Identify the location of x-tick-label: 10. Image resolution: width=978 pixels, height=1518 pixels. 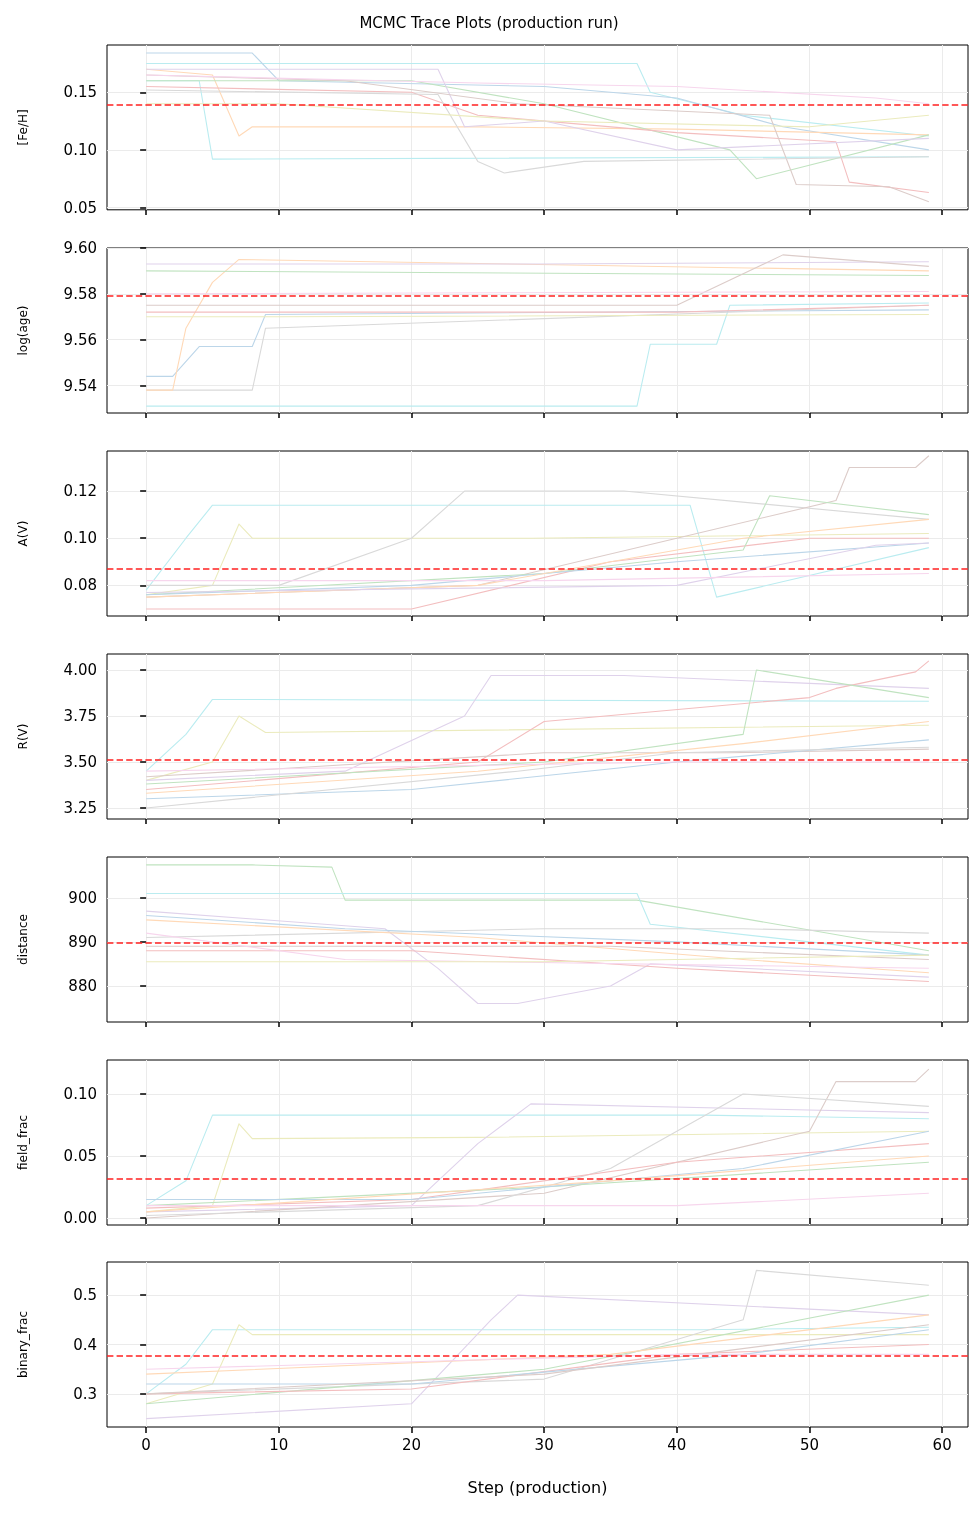
(279, 1444).